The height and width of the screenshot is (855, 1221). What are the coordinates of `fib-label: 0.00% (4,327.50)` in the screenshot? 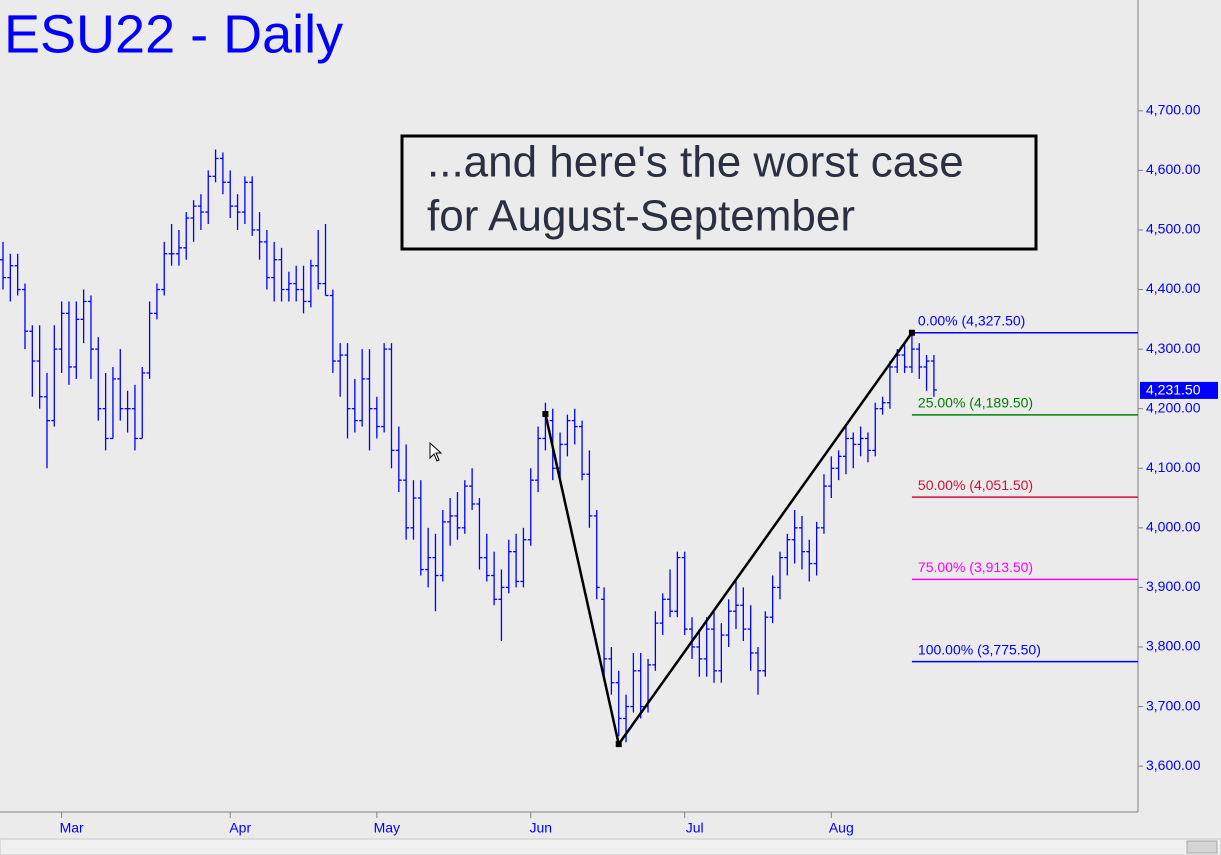 It's located at (971, 320).